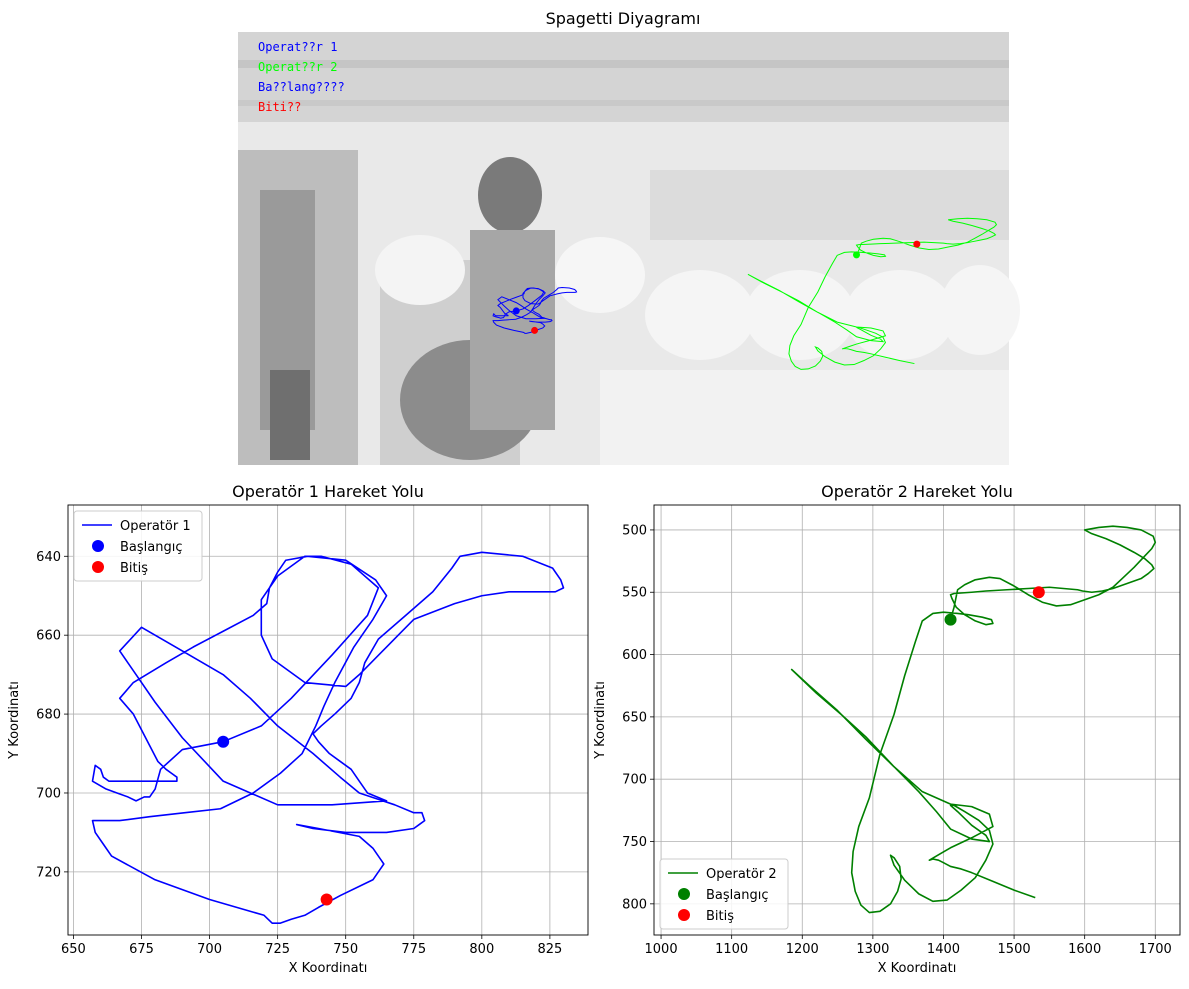 Image resolution: width=1189 pixels, height=989 pixels. I want to click on x-tick-label: 800, so click(481, 949).